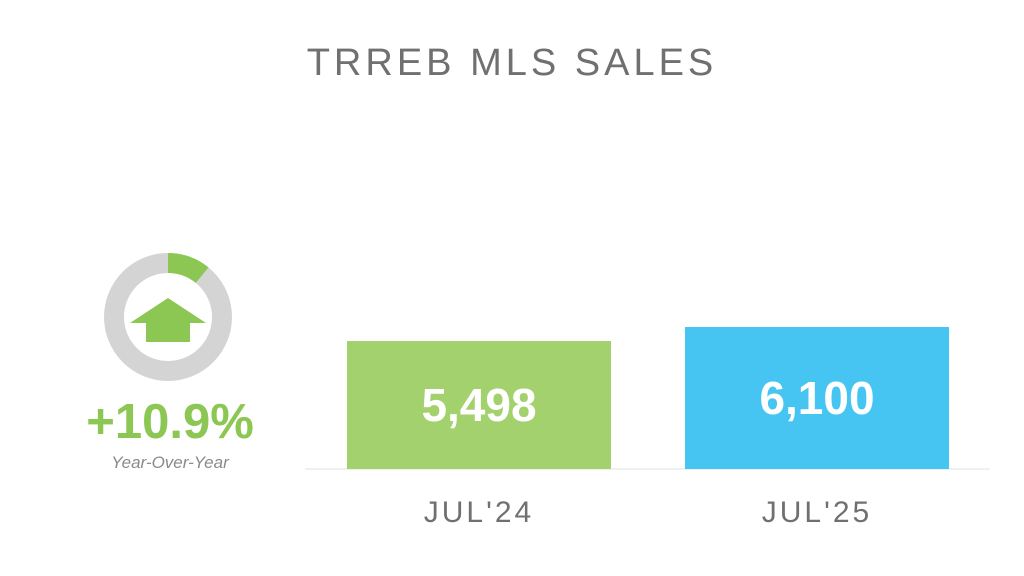  Describe the element at coordinates (512, 63) in the screenshot. I see `chart-title: TRREB MLS SALES` at that location.